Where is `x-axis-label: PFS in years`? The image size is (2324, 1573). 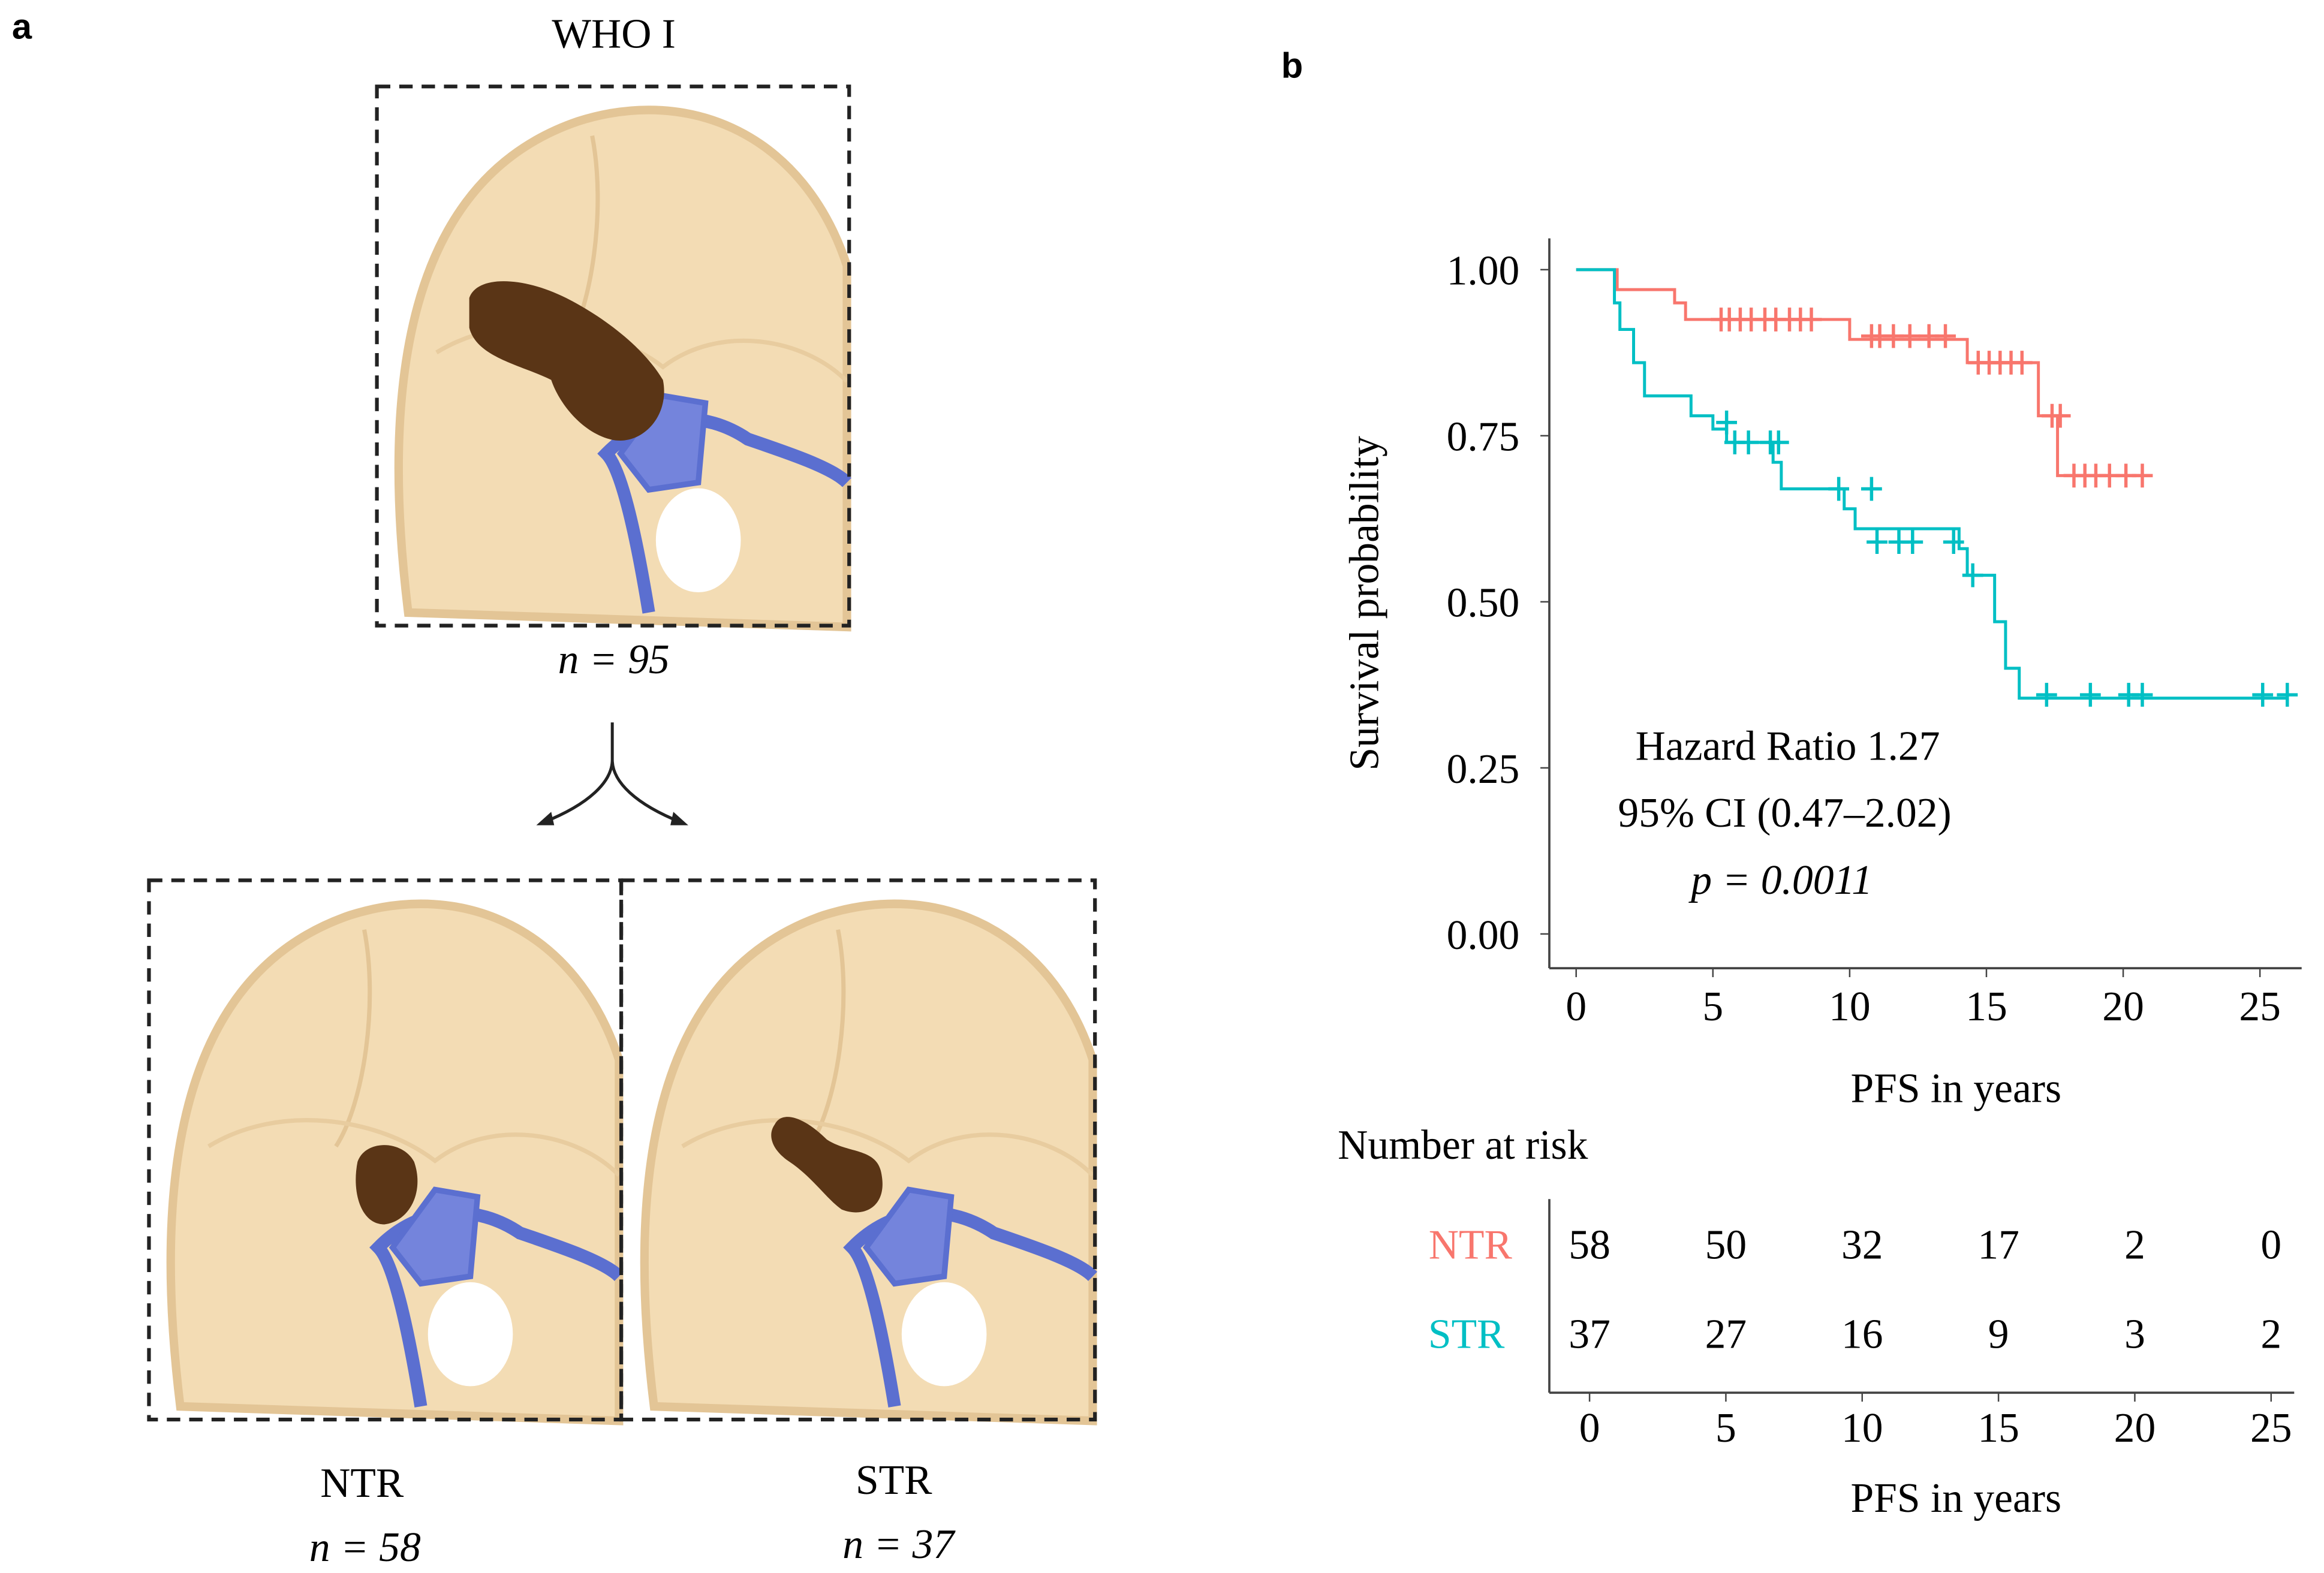
x-axis-label: PFS in years is located at coordinates (1955, 1089).